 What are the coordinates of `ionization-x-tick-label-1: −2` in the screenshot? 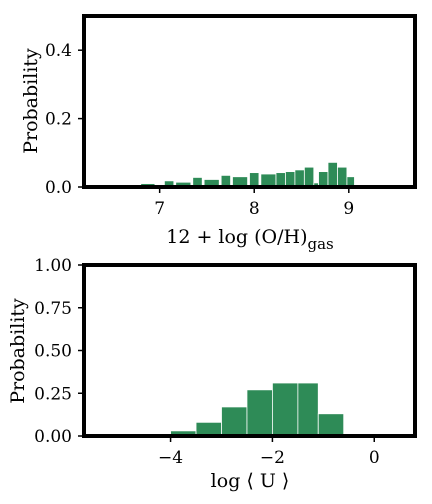 It's located at (272, 458).